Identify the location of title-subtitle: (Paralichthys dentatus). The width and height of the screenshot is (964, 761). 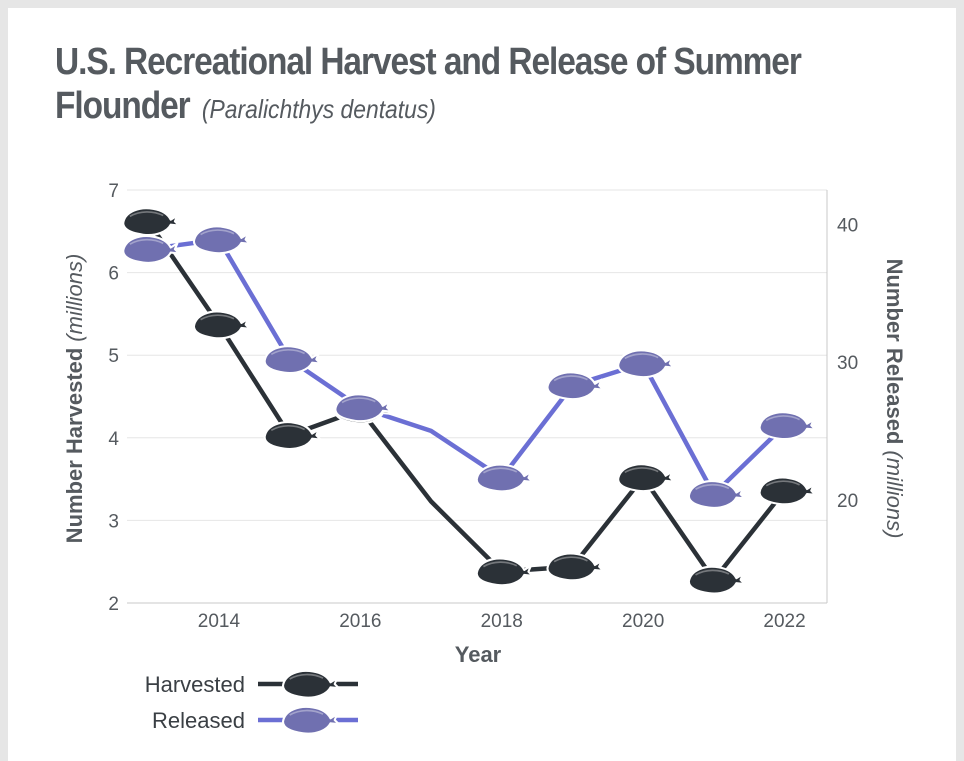
(318, 109).